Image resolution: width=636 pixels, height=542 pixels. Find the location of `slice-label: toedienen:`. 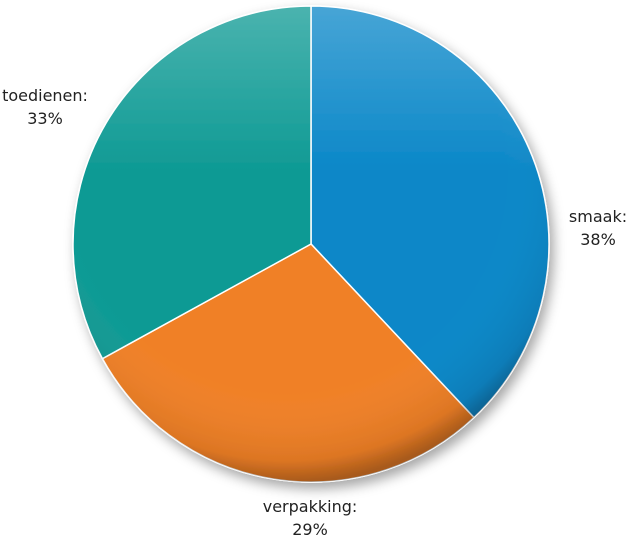

slice-label: toedienen: is located at coordinates (45, 95).